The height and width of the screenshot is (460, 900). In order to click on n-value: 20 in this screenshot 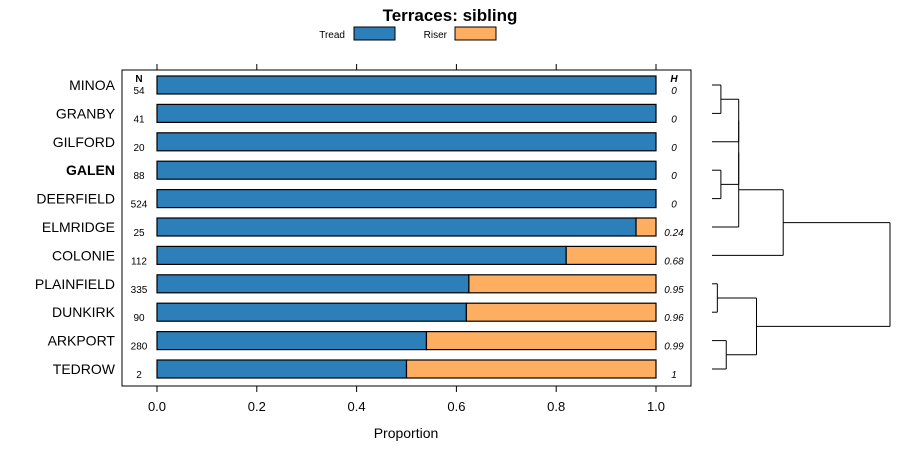, I will do `click(139, 148)`.